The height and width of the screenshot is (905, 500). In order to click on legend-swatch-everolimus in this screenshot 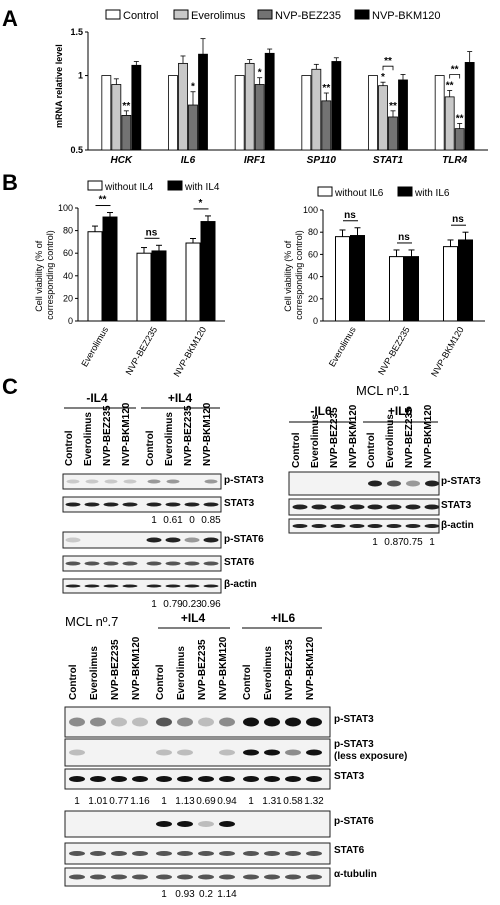, I will do `click(181, 14)`.